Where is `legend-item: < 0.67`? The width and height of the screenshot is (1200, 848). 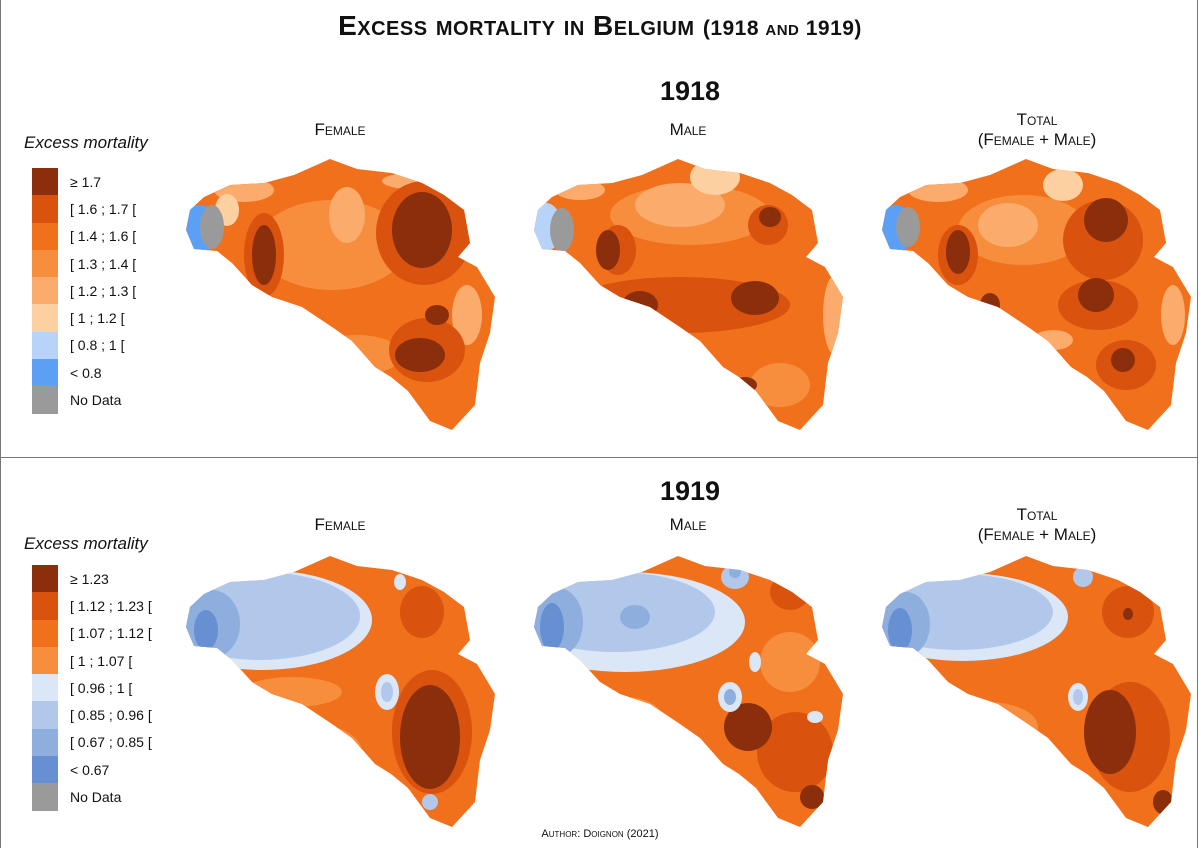
legend-item: < 0.67 is located at coordinates (92, 770).